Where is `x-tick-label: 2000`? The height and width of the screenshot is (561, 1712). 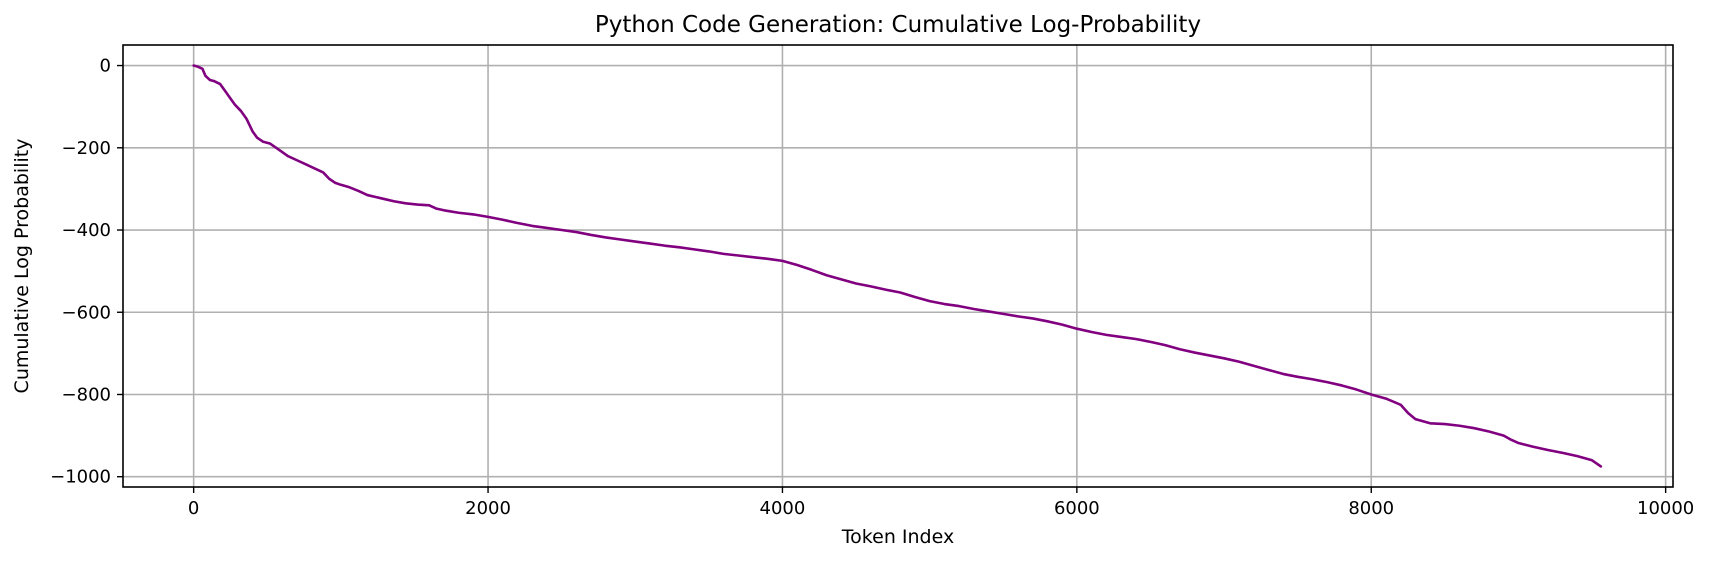 x-tick-label: 2000 is located at coordinates (488, 508).